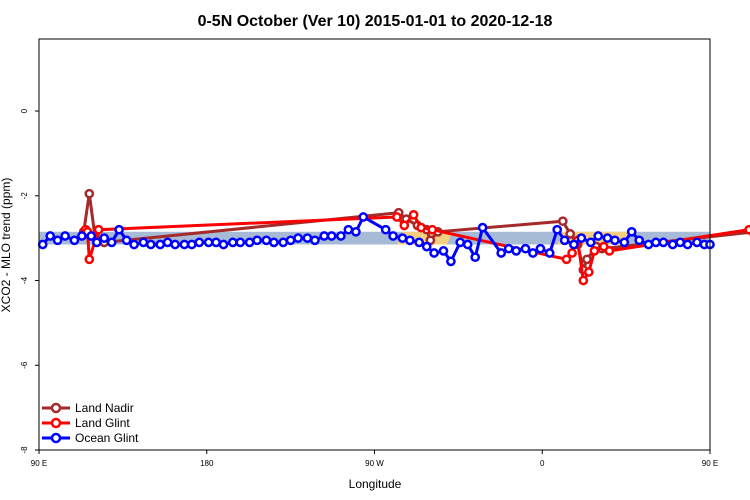  I want to click on legend-label: Land Nadir, so click(104, 408).